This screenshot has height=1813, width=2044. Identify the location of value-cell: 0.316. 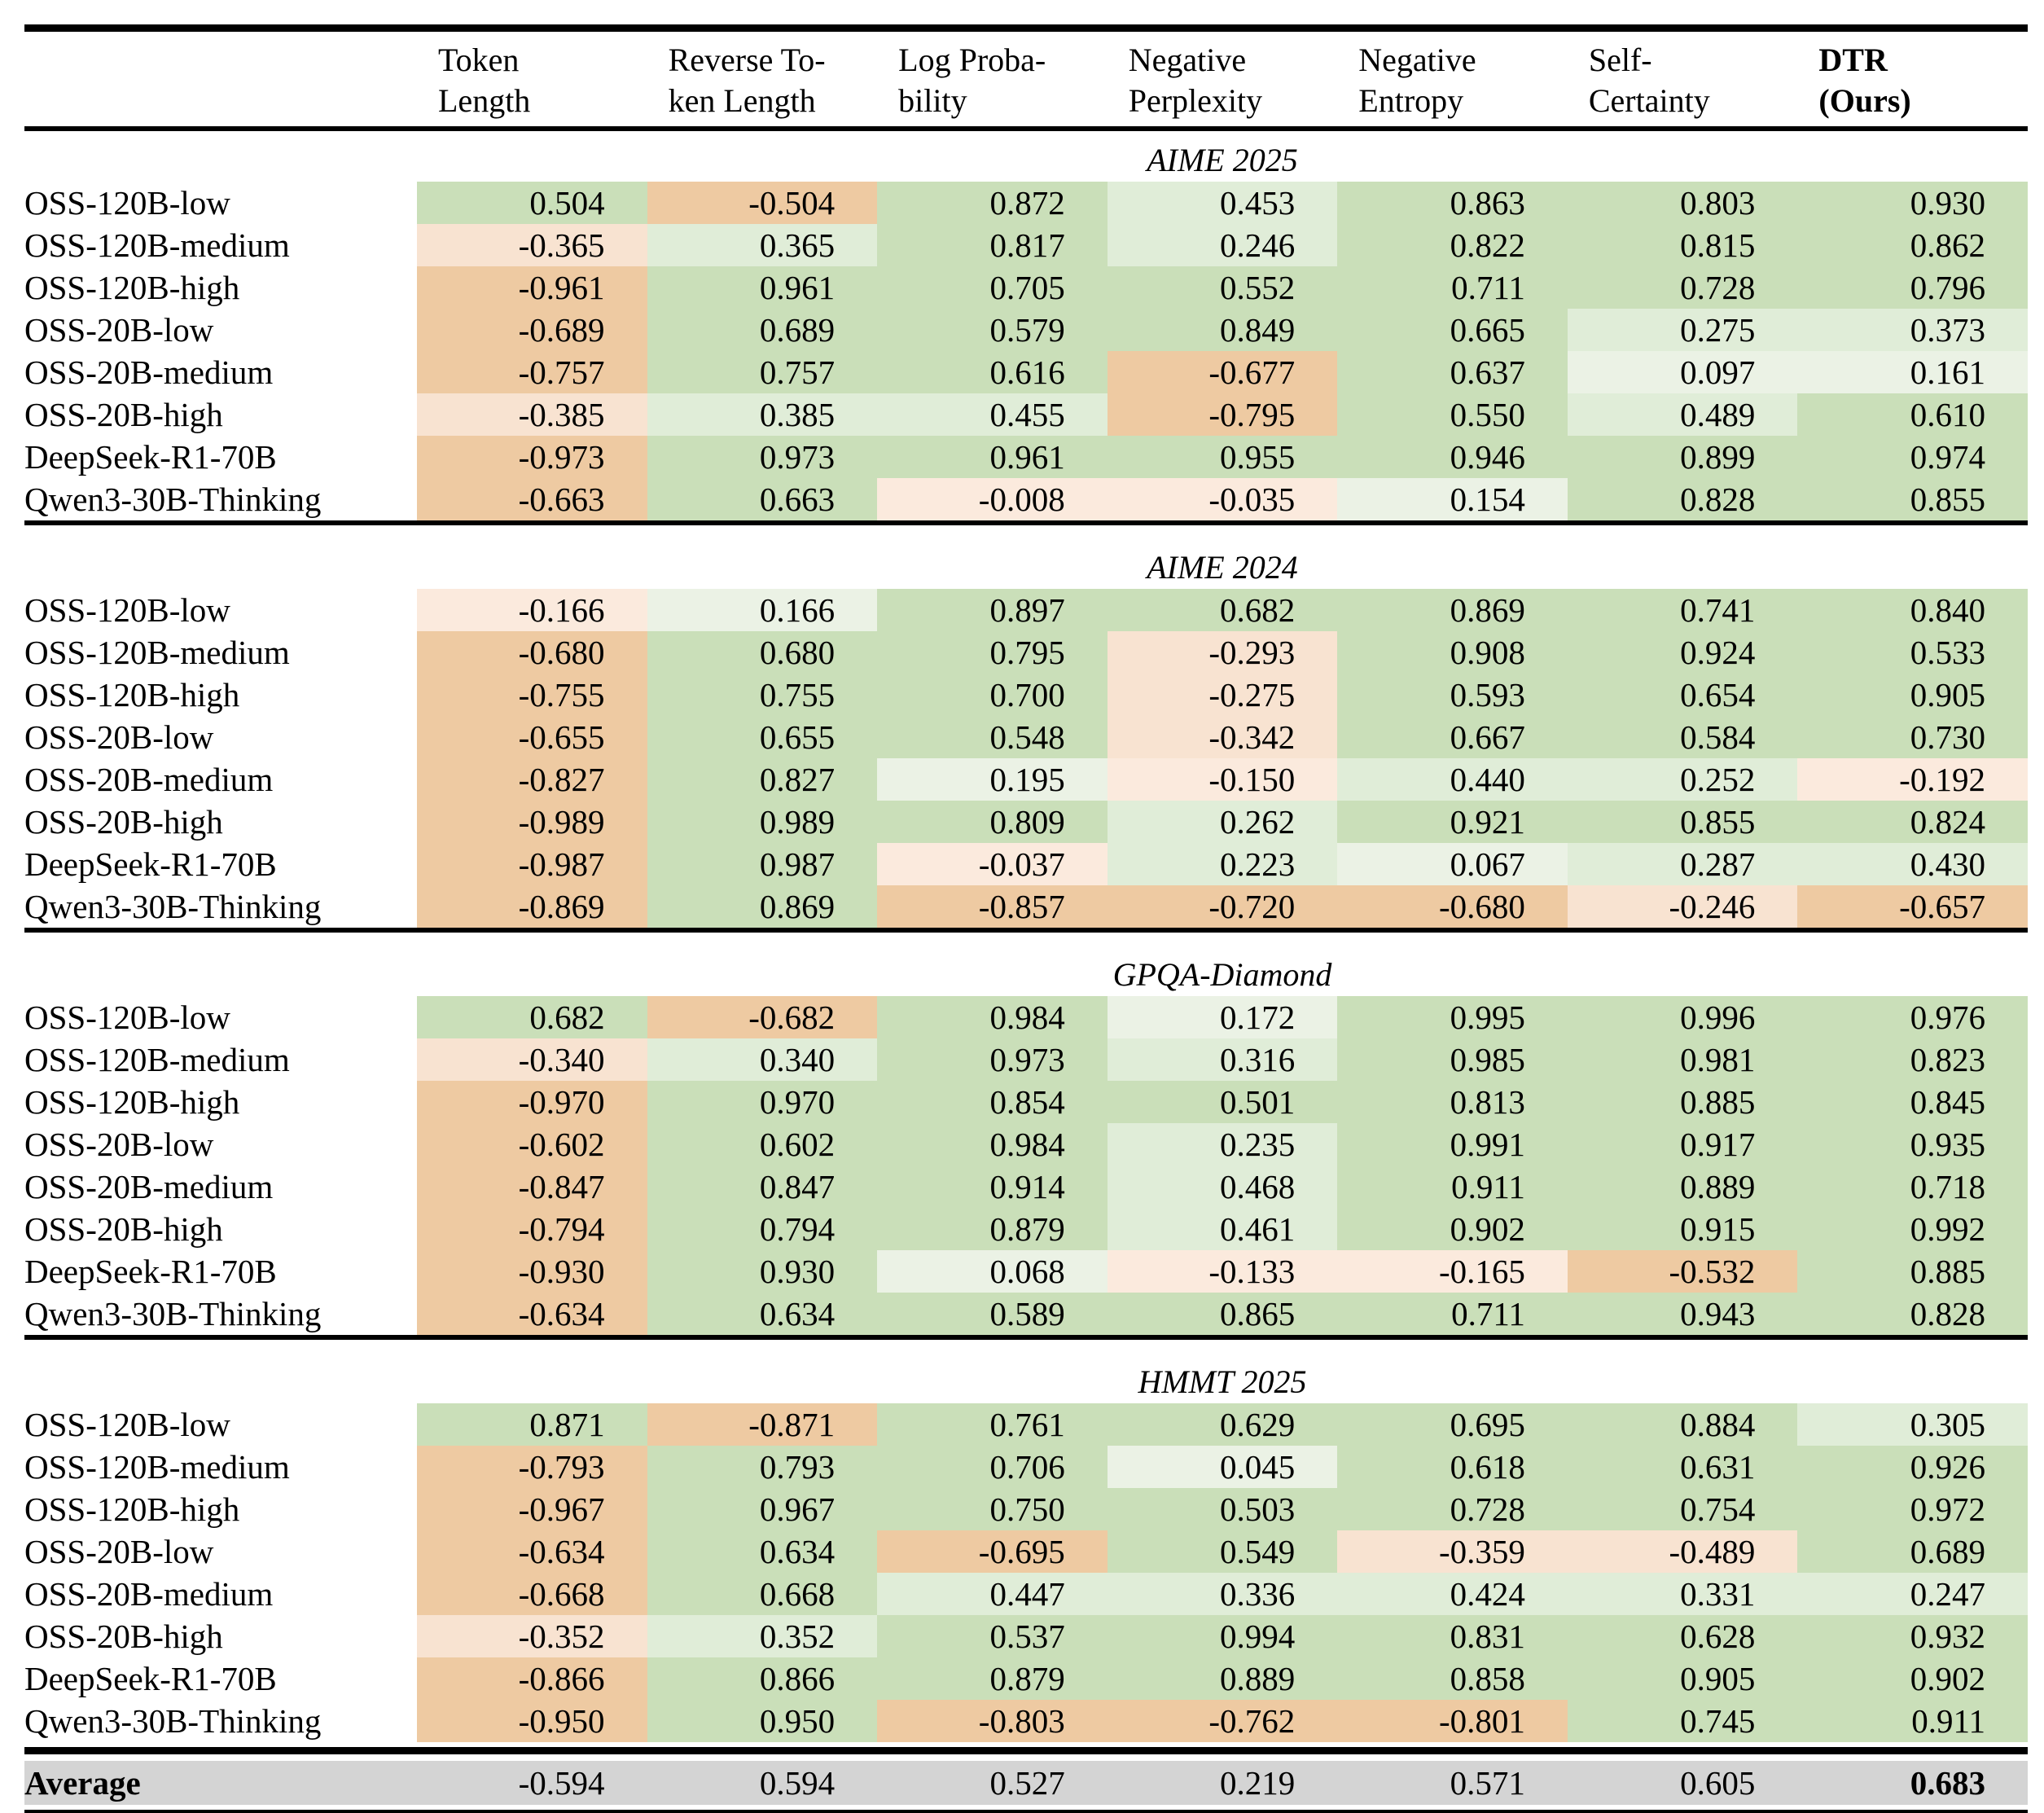
(1222, 1060).